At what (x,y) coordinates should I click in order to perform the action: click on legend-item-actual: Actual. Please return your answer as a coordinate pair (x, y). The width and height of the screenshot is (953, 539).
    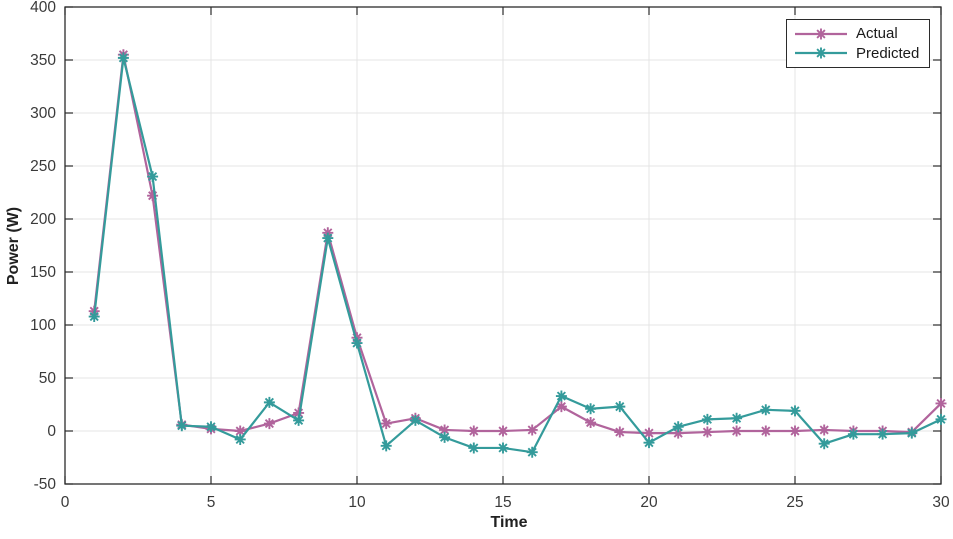
    Looking at the image, I should click on (858, 34).